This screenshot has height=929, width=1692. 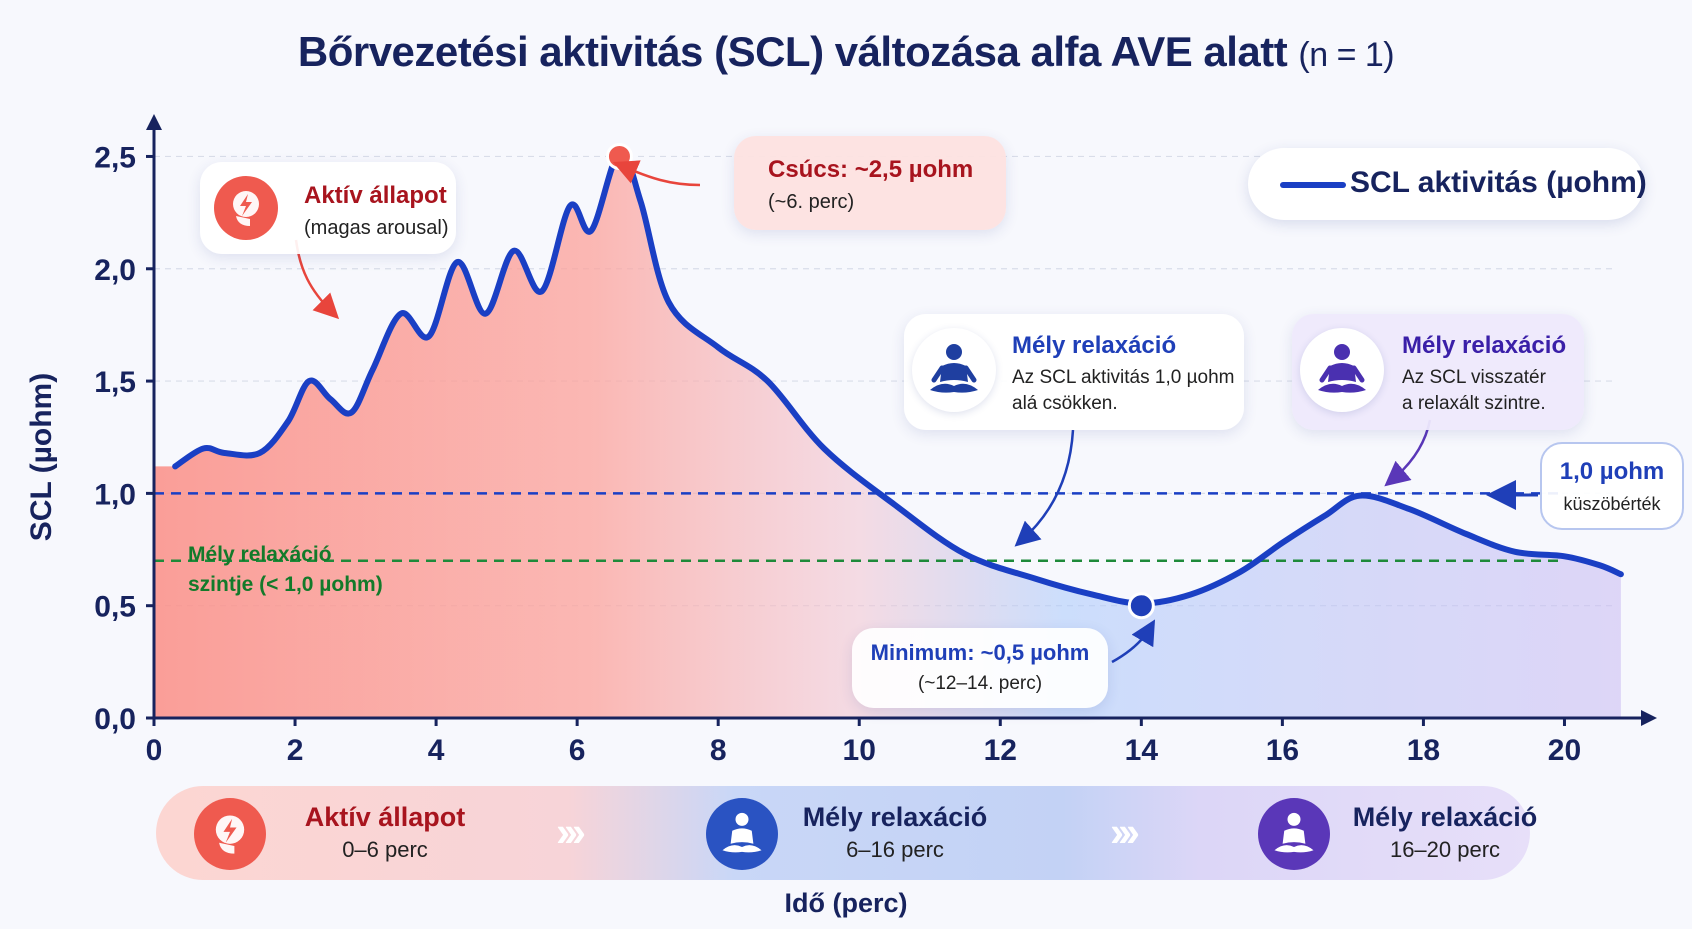 I want to click on active-state-text: (magas arousal), so click(x=376, y=228).